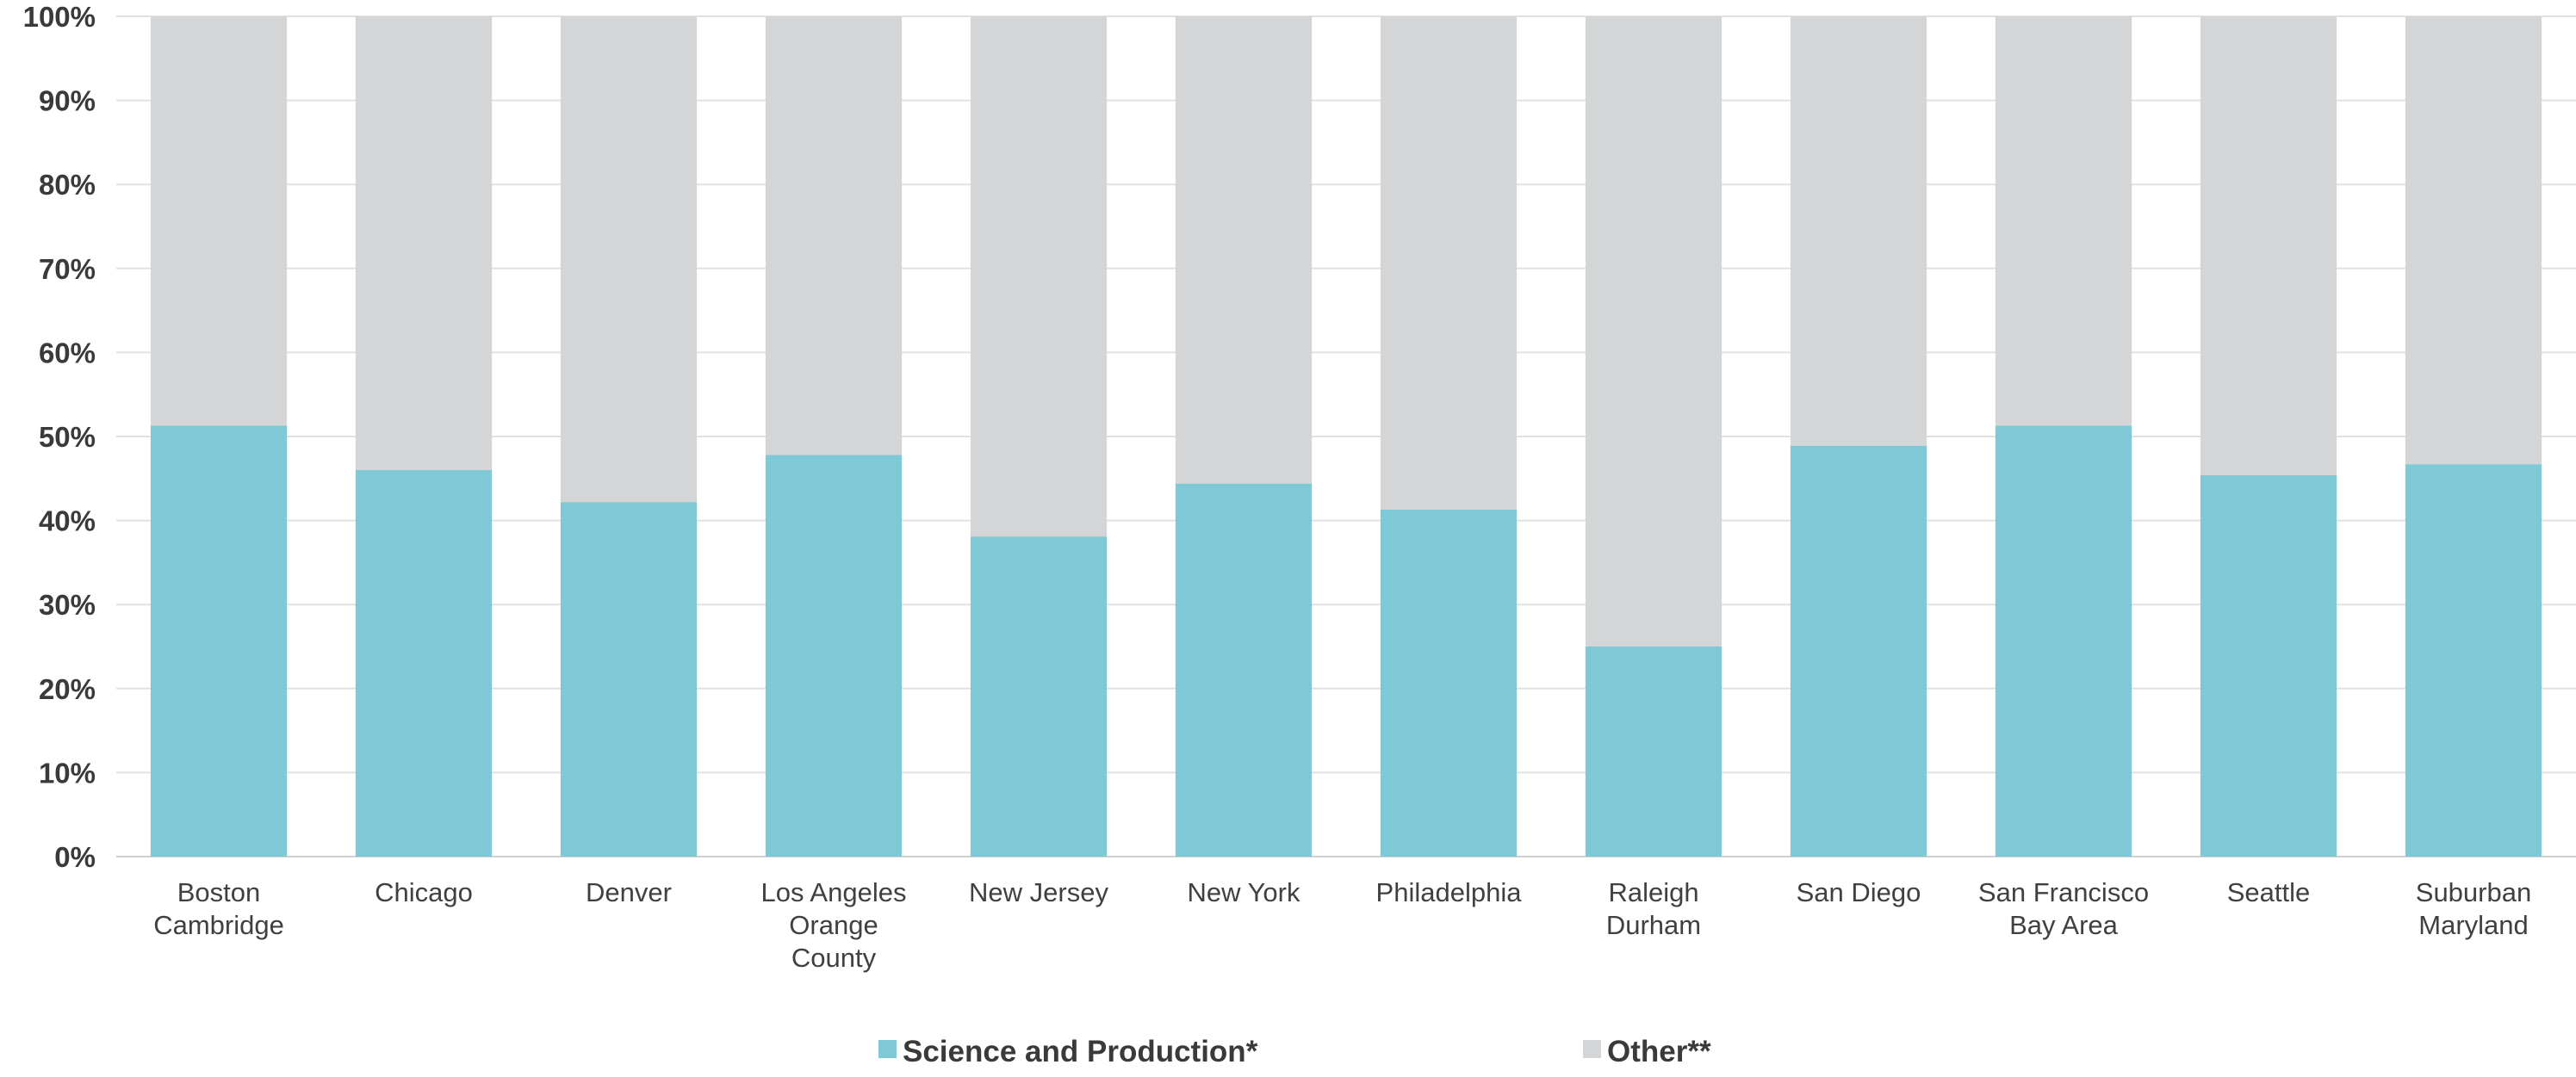 This screenshot has height=1077, width=2576. I want to click on x-category-label: Raleigh Durham, so click(1653, 908).